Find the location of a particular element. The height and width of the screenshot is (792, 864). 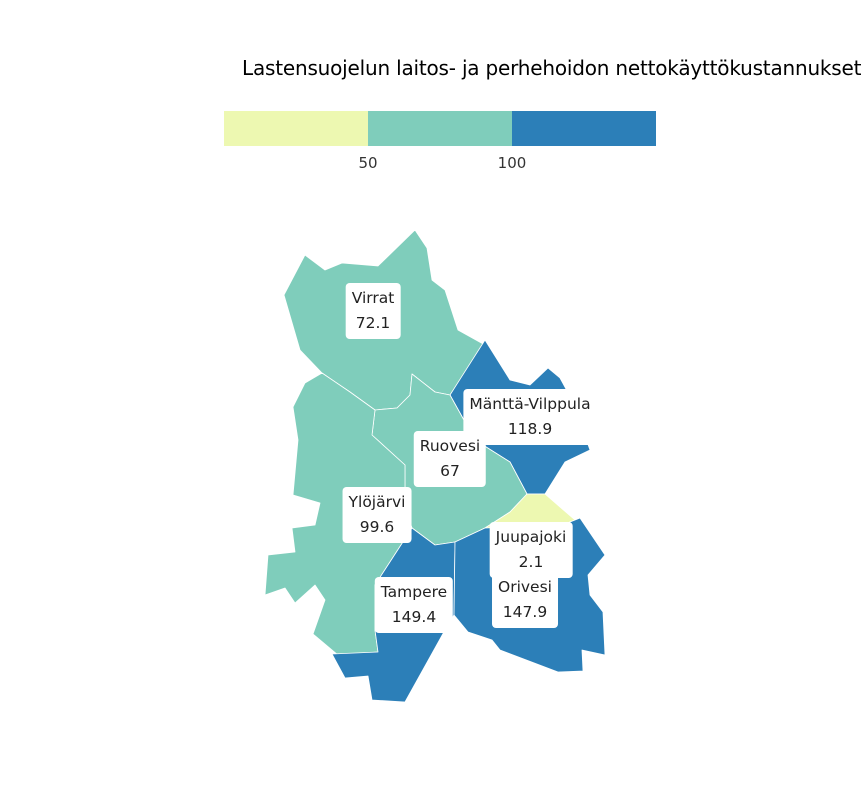

label-orivesi-value: 147.9 is located at coordinates (525, 612).